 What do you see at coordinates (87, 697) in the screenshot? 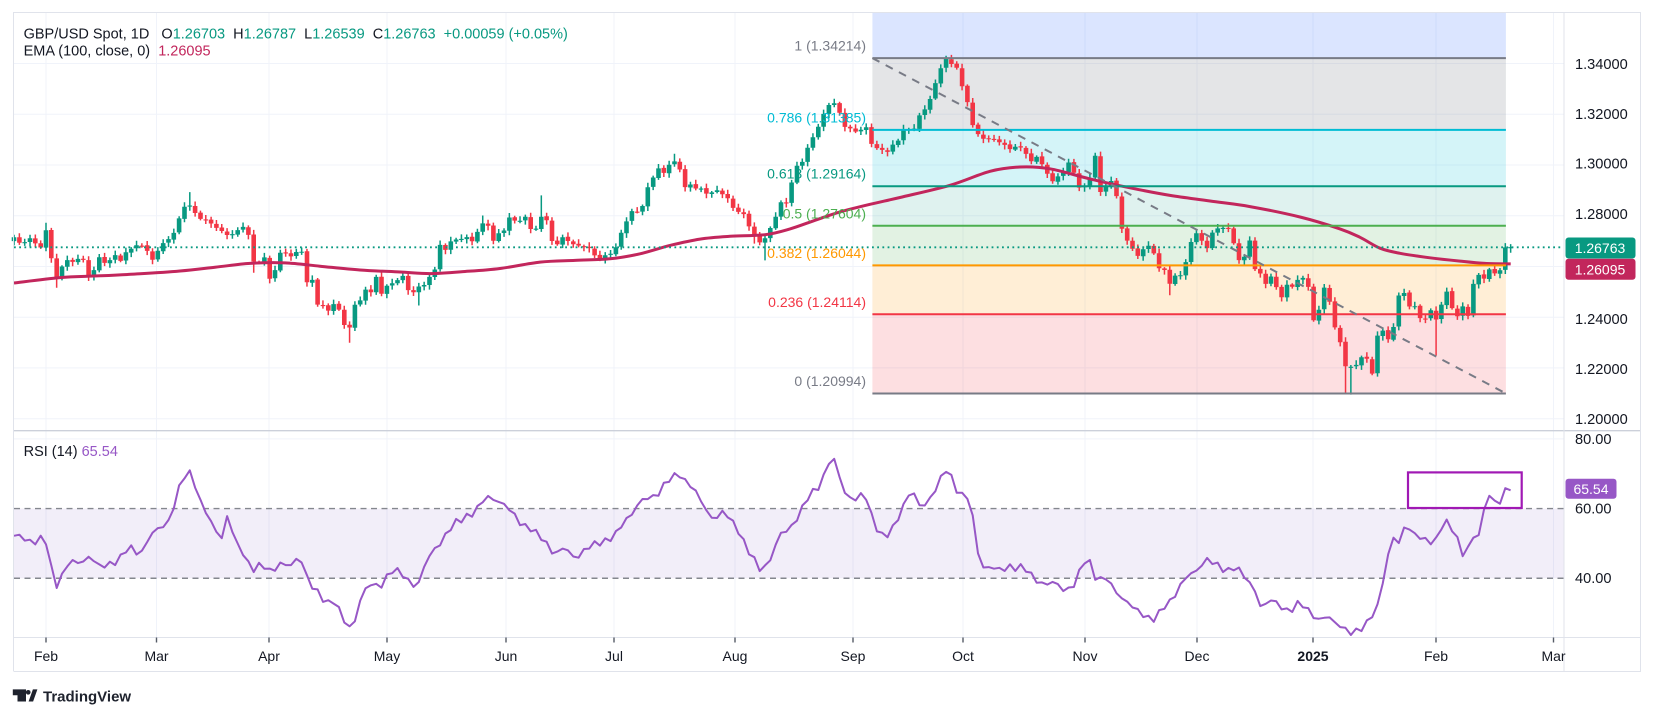
I see `svg-text: TradingView` at bounding box center [87, 697].